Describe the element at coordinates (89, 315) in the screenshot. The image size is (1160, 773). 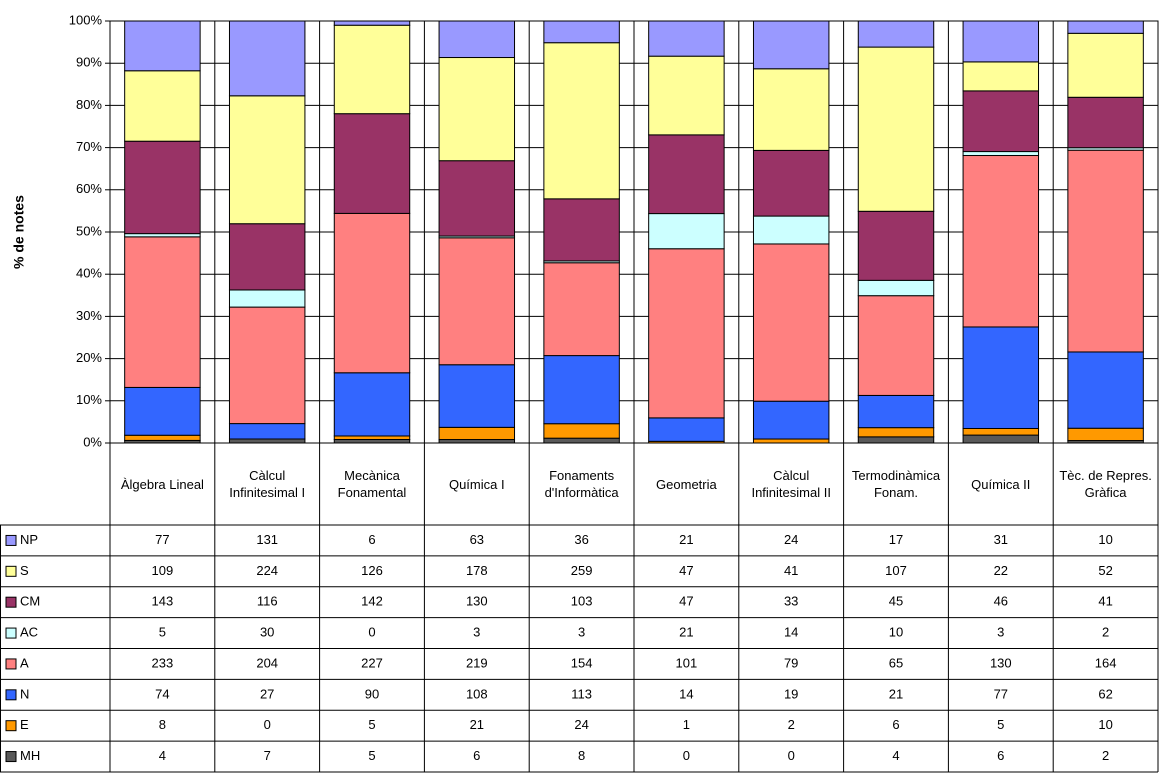
I see `y-tick-label: 30%` at that location.